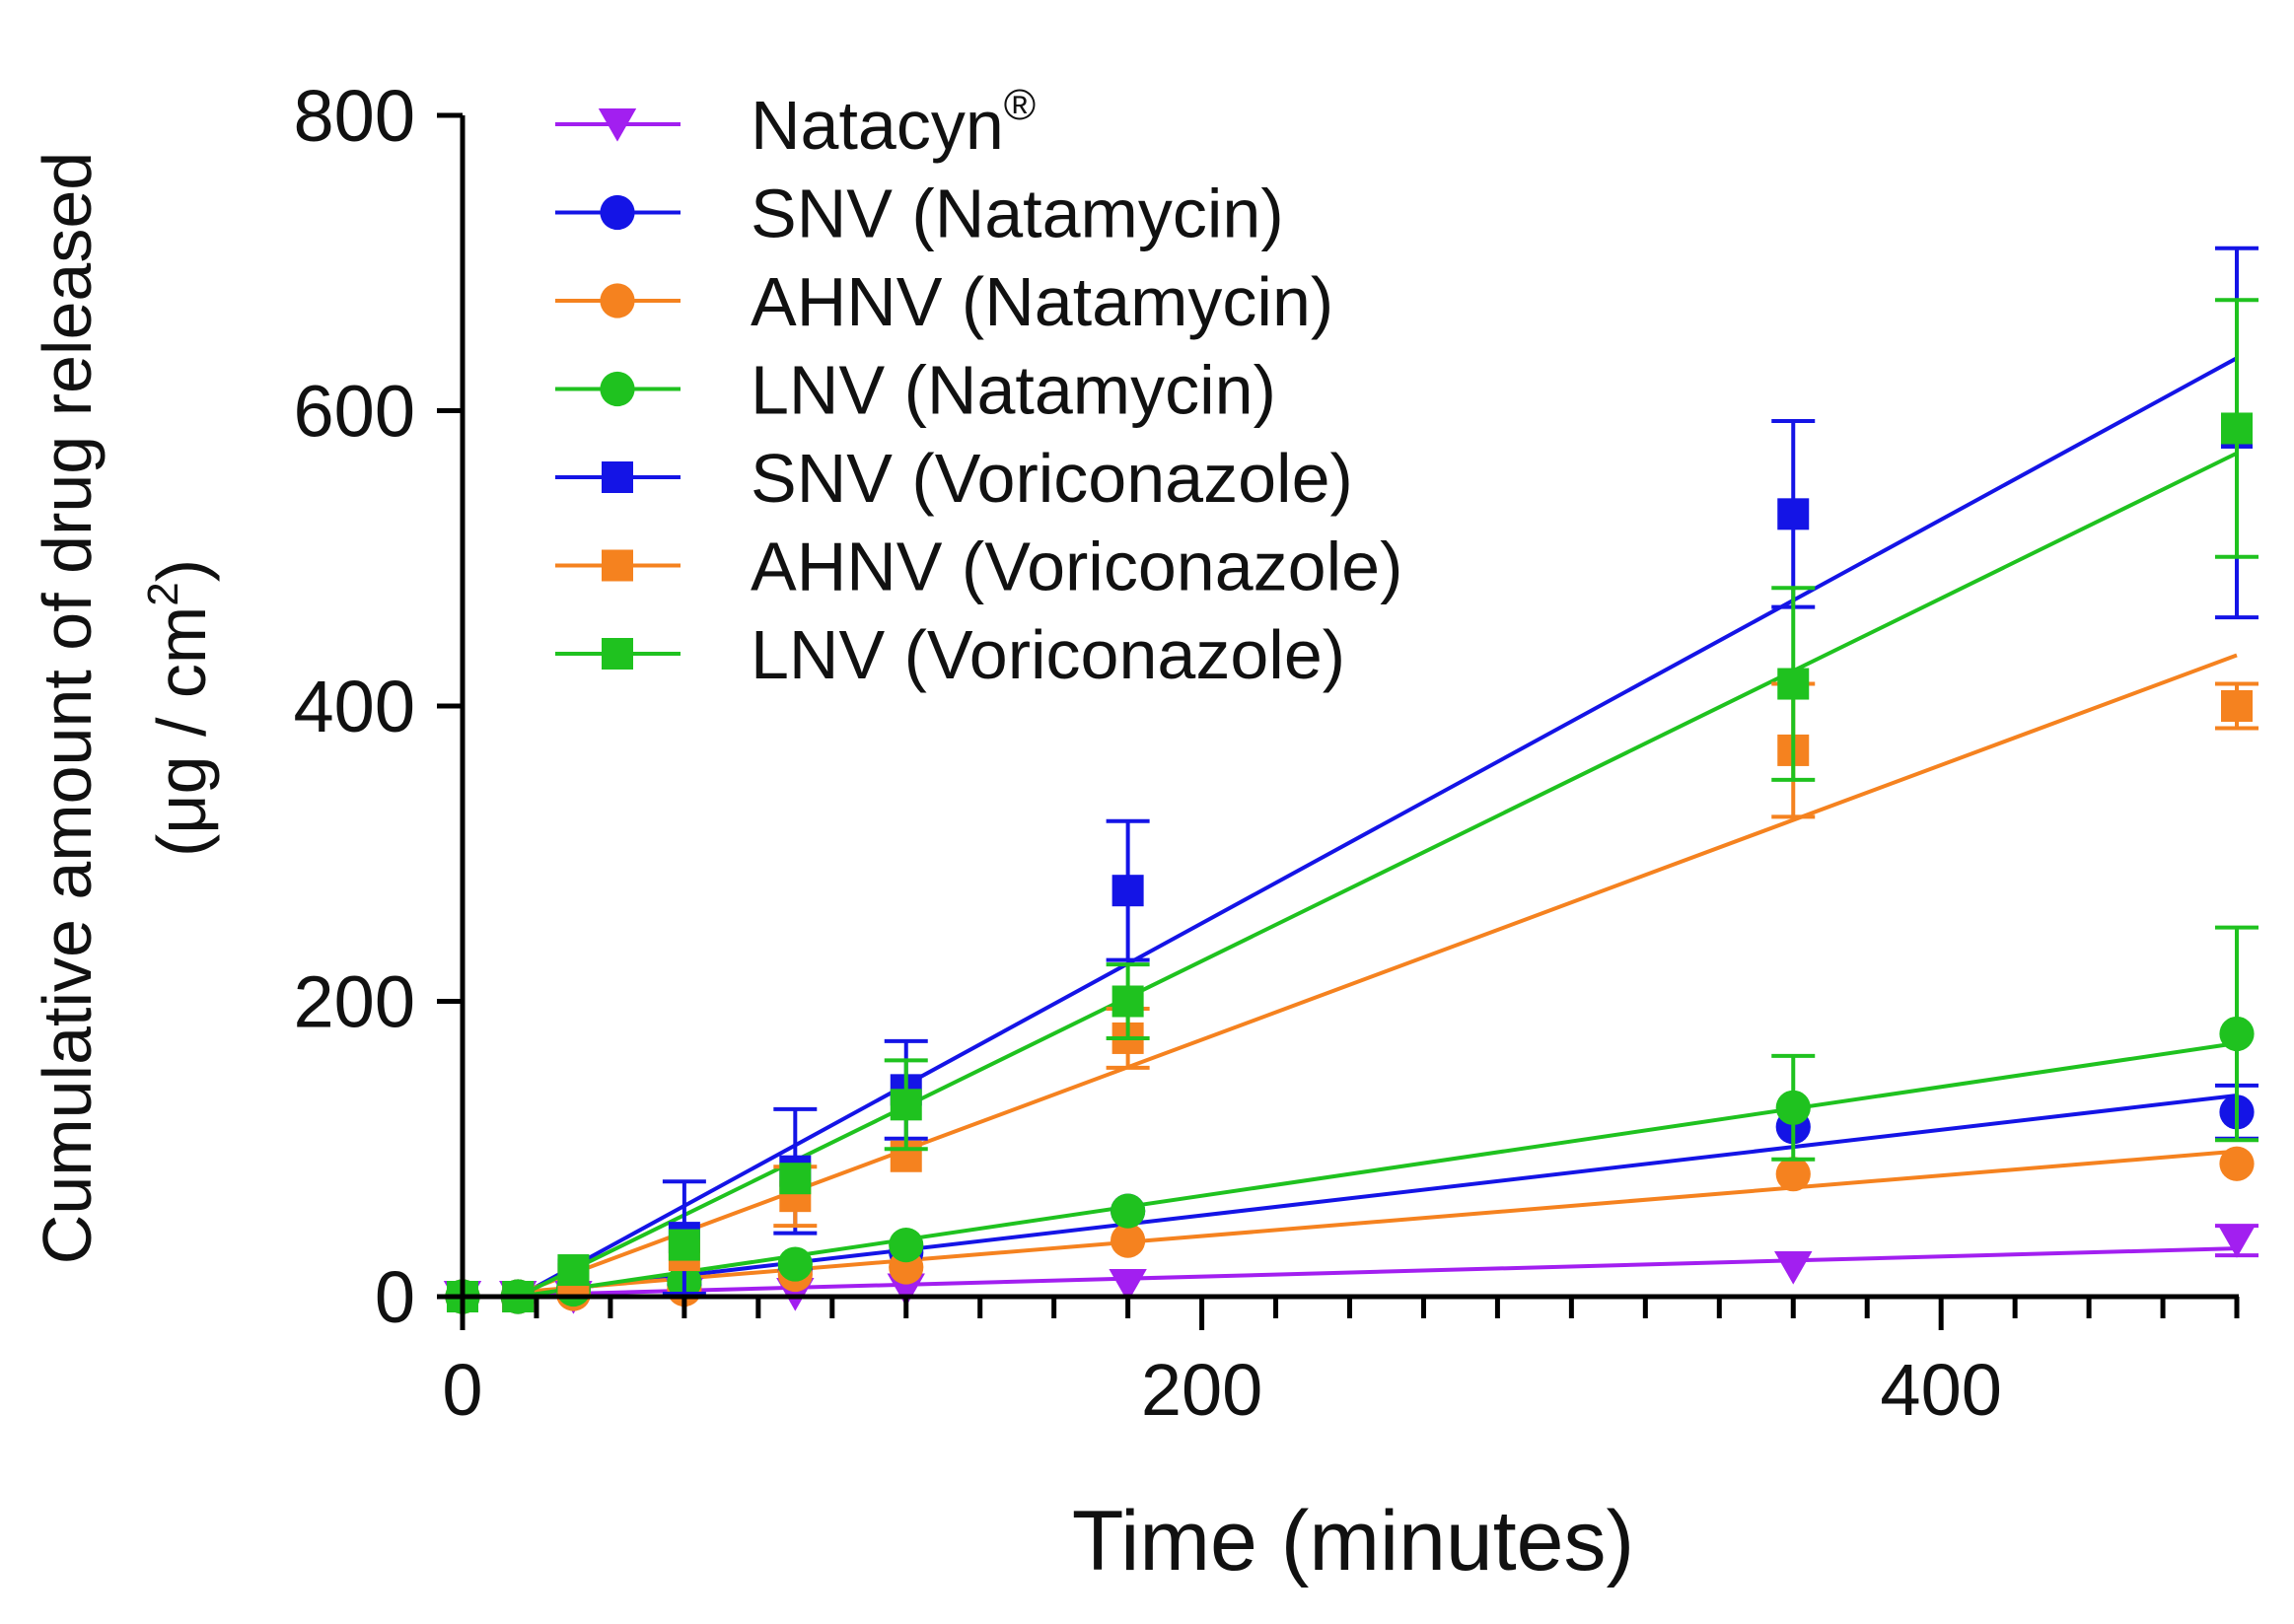 The image size is (2294, 1624). What do you see at coordinates (1377, 1195) in the screenshot?
I see `fit-line` at bounding box center [1377, 1195].